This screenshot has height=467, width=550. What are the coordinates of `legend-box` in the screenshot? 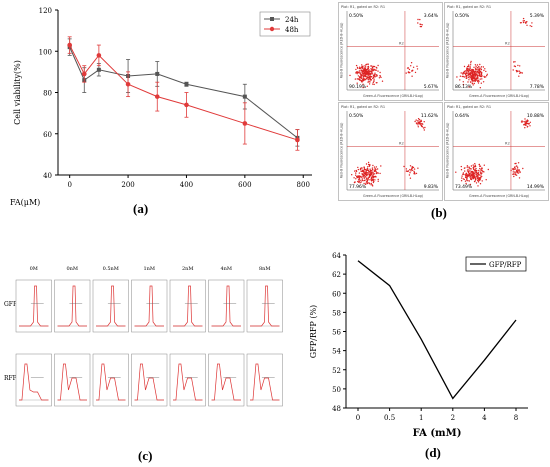 It's located at (285, 24).